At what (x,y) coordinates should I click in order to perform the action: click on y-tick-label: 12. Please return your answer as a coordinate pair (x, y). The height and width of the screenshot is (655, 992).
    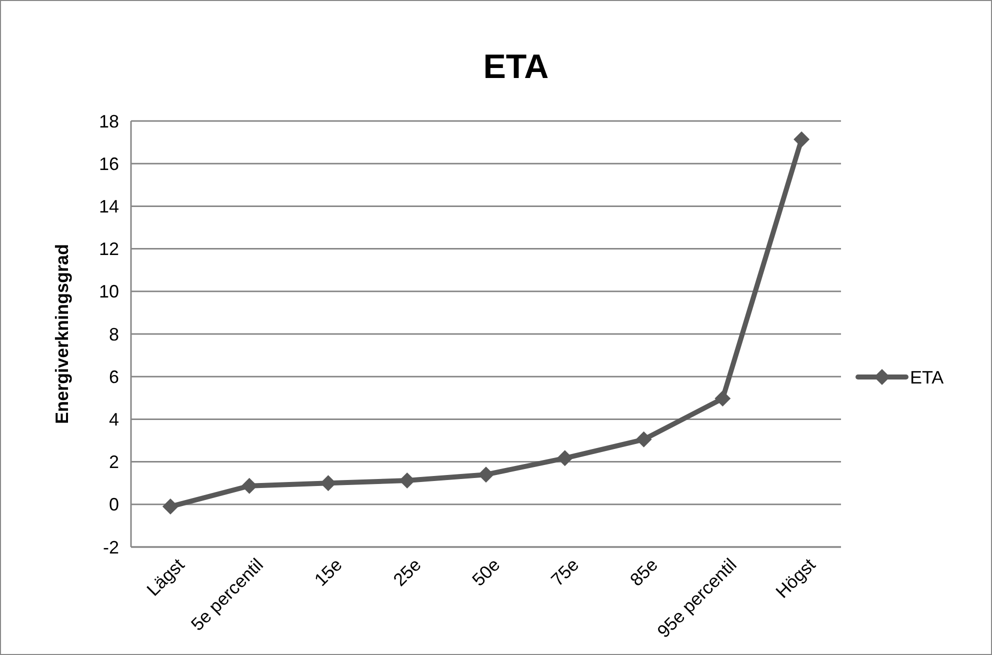
    Looking at the image, I should click on (108, 249).